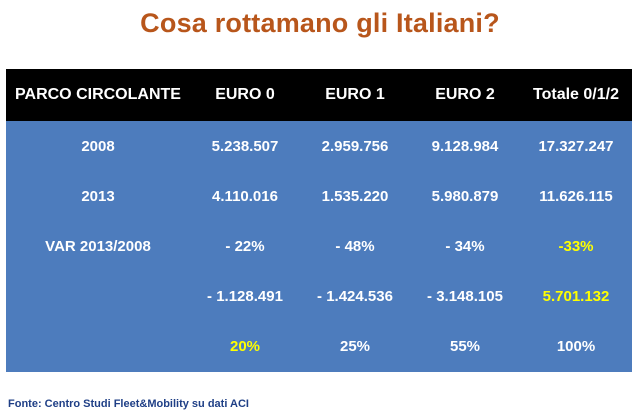 The image size is (640, 416). I want to click on table-cell: 9.128.984, so click(465, 146).